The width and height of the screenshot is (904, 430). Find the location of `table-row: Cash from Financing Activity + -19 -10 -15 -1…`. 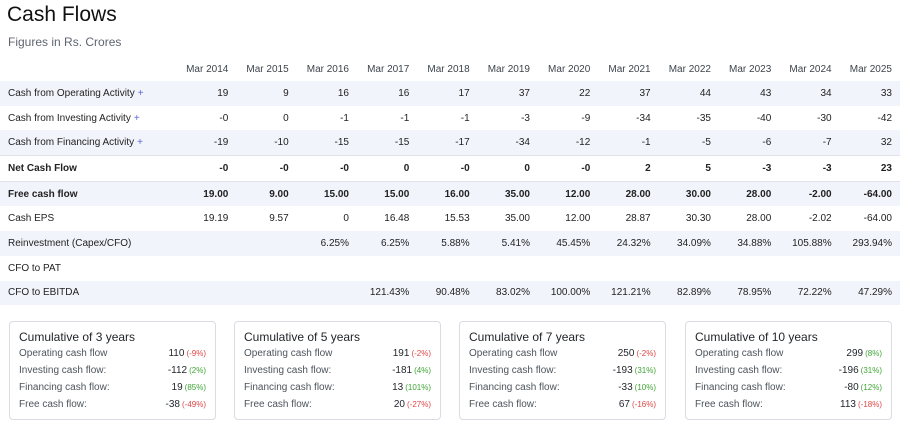

table-row: Cash from Financing Activity + -19 -10 -15 -1… is located at coordinates (450, 143).